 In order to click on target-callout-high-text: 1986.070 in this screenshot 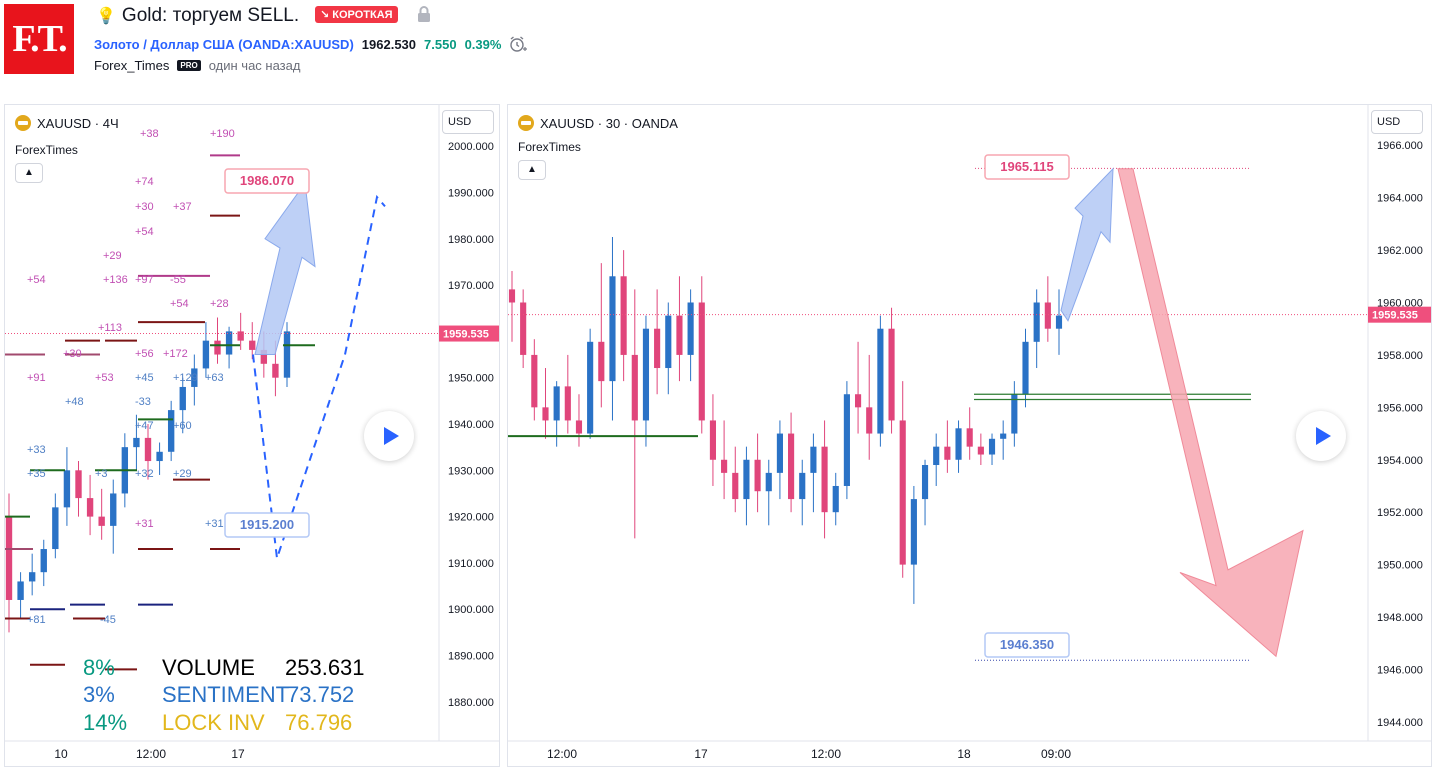, I will do `click(267, 180)`.